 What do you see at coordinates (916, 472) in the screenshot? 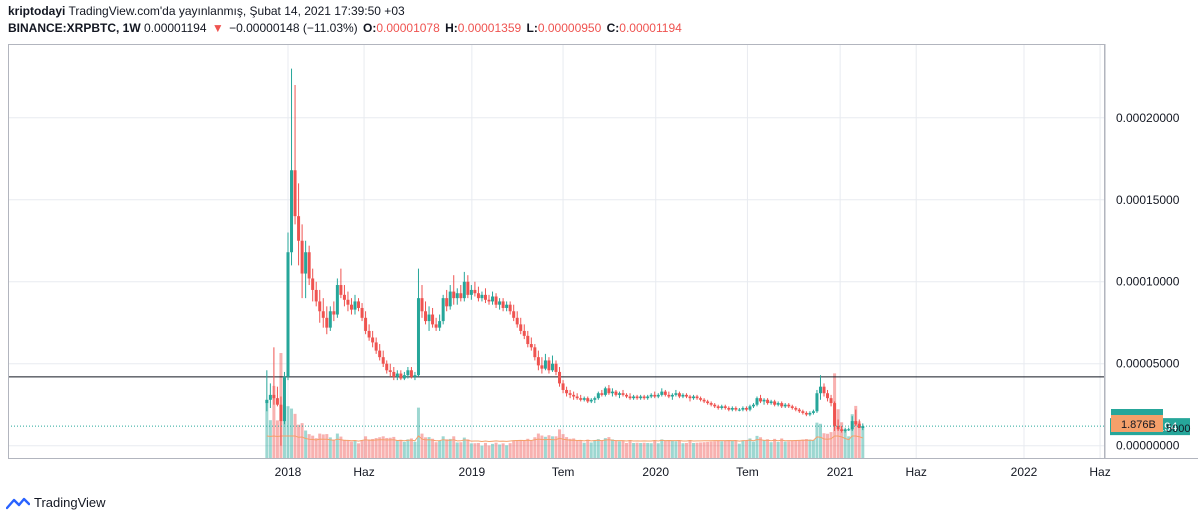
I see `time-tick-label: Haz` at bounding box center [916, 472].